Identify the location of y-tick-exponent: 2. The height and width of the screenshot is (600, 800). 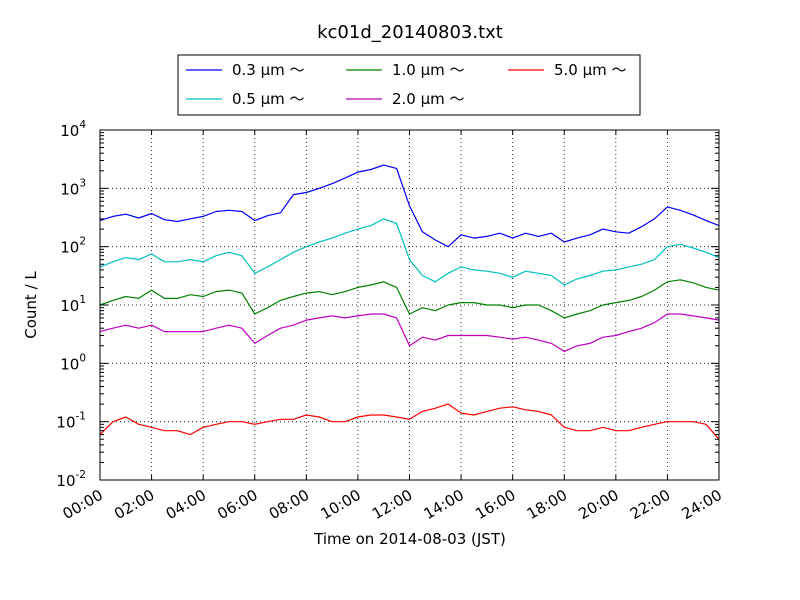
(82, 242).